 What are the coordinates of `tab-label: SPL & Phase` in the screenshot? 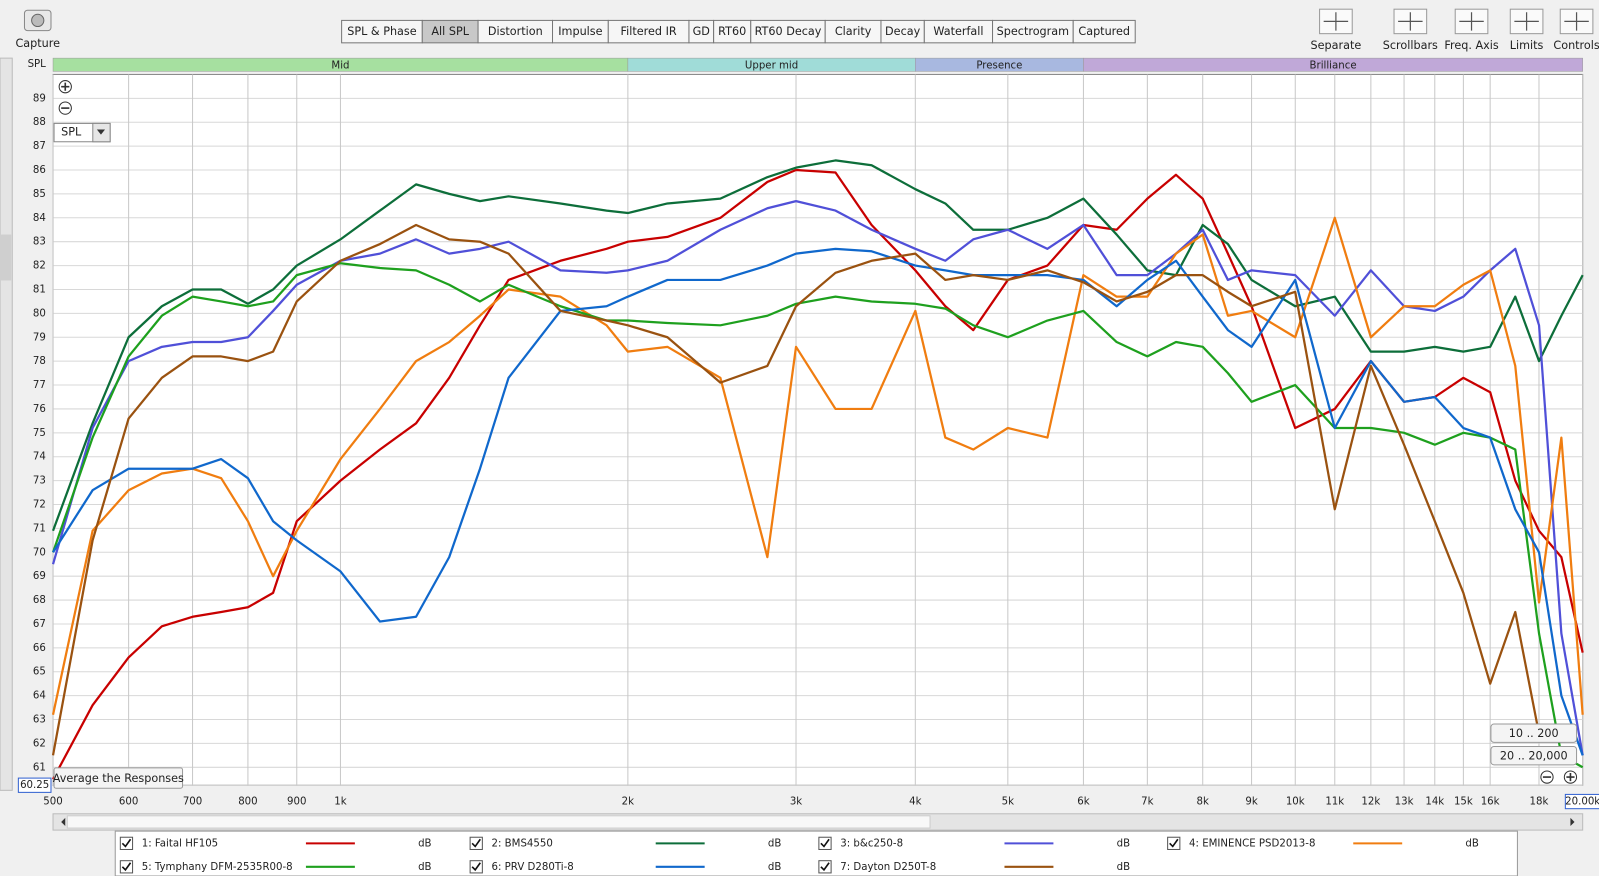 It's located at (382, 31).